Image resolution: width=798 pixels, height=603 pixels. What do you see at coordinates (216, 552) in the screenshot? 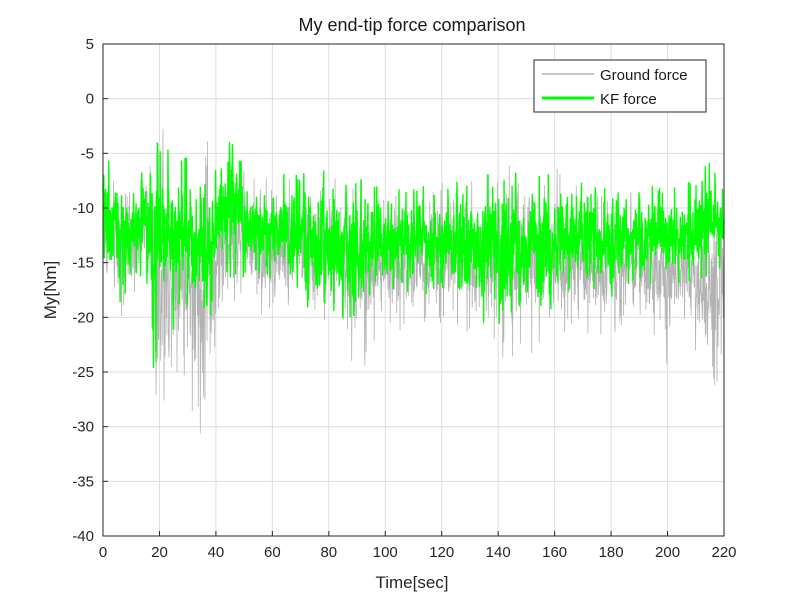
I see `x-tick-label: 40` at bounding box center [216, 552].